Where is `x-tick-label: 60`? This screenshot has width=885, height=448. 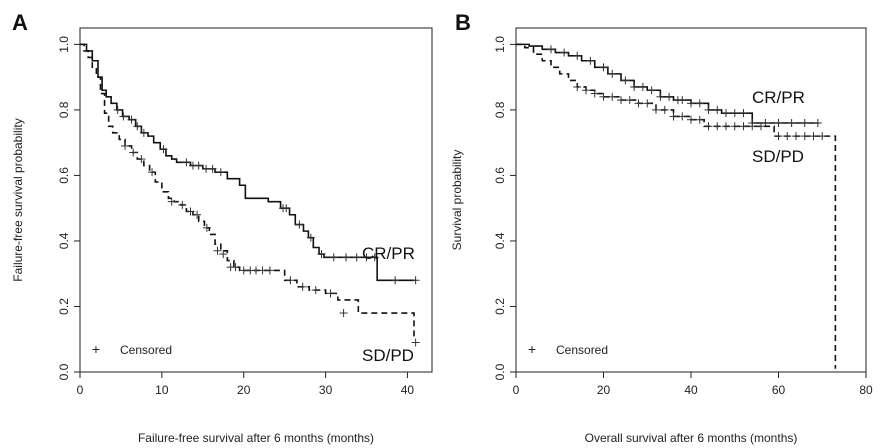 x-tick-label: 60 is located at coordinates (779, 390).